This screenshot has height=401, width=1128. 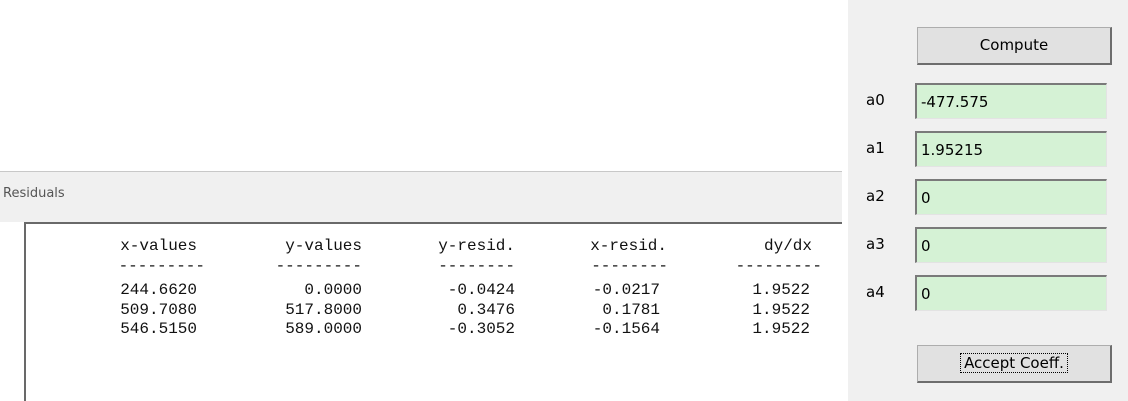 I want to click on column-header: x-values, so click(x=158, y=246).